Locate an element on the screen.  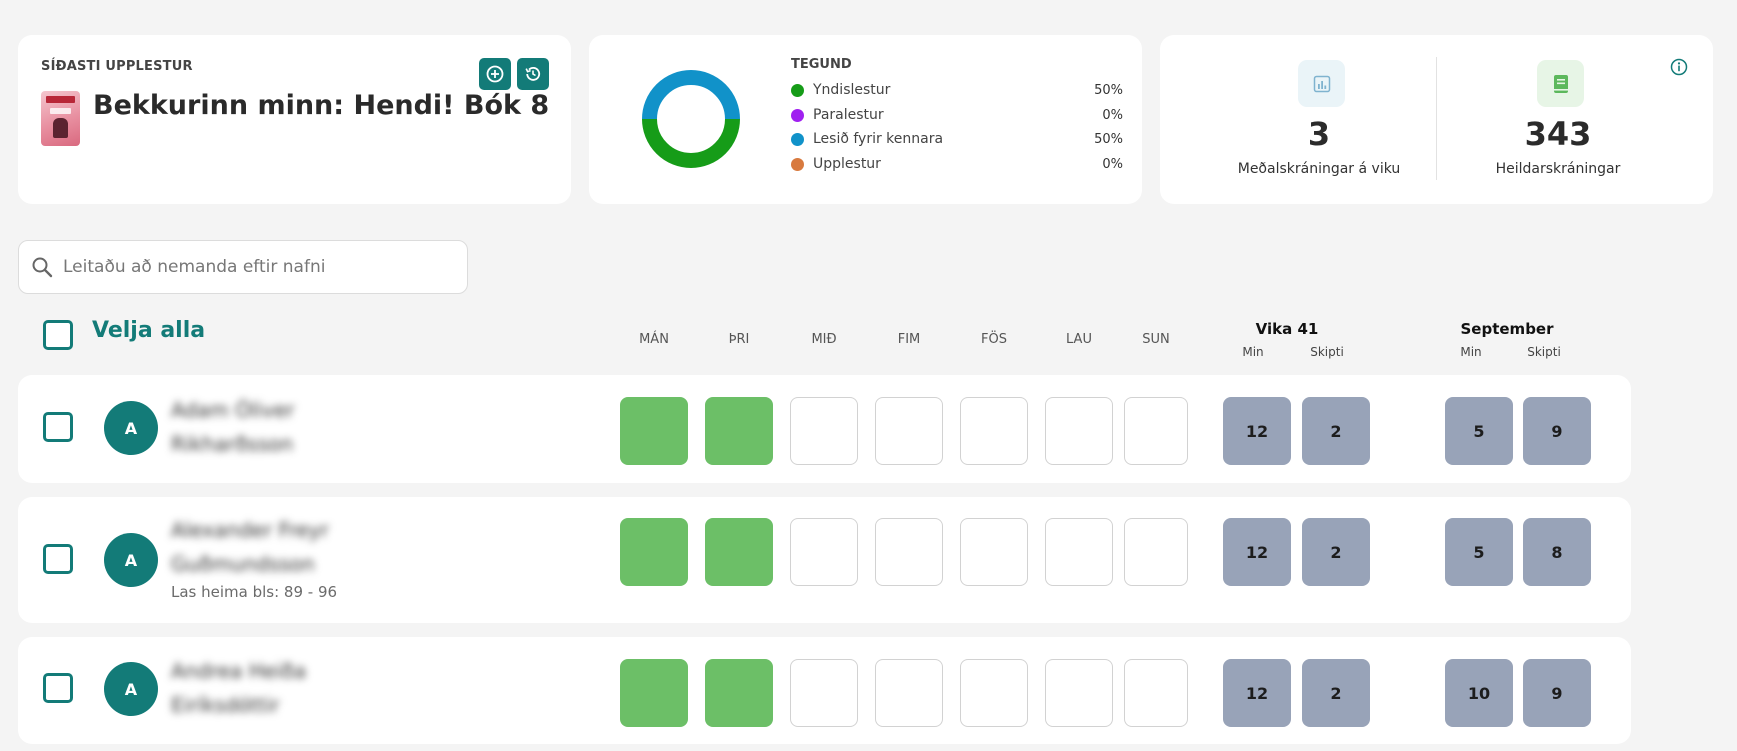
add-reading-button is located at coordinates (495, 74).